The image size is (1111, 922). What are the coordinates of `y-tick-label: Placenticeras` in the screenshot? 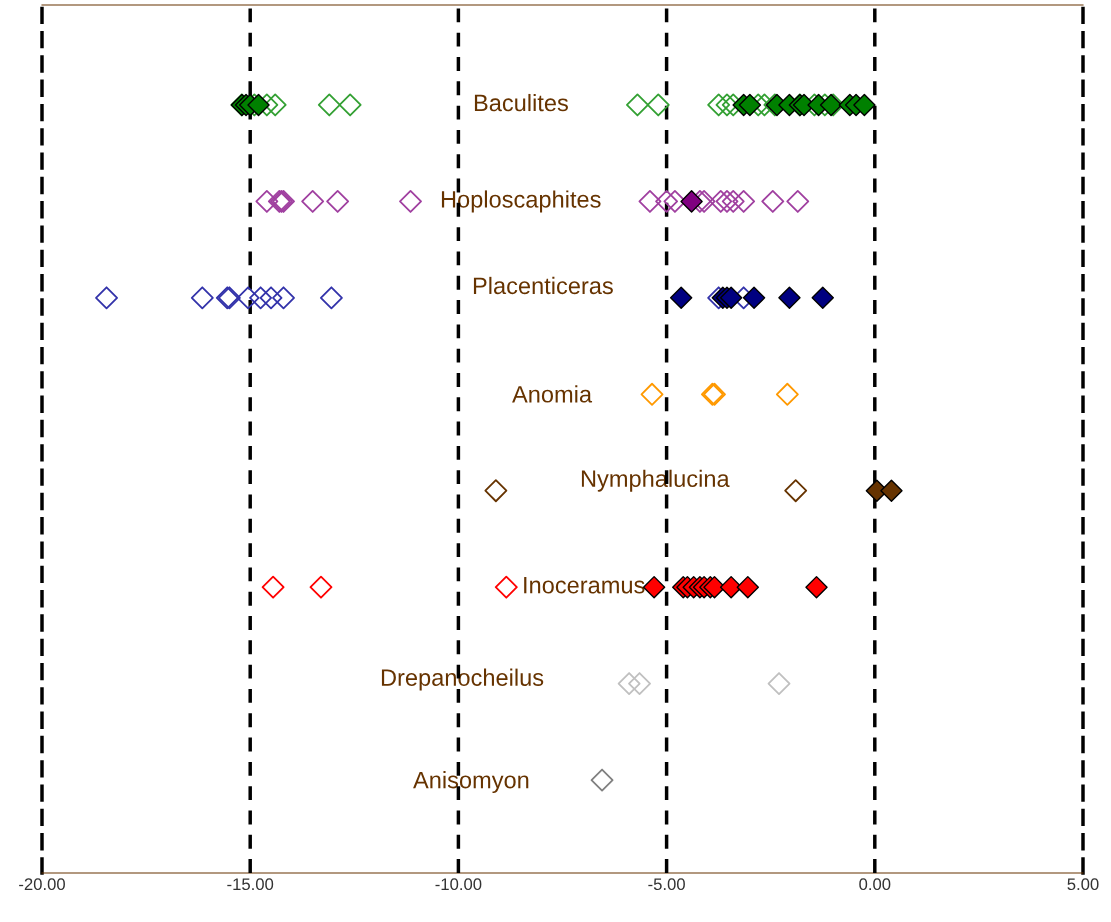 It's located at (543, 285).